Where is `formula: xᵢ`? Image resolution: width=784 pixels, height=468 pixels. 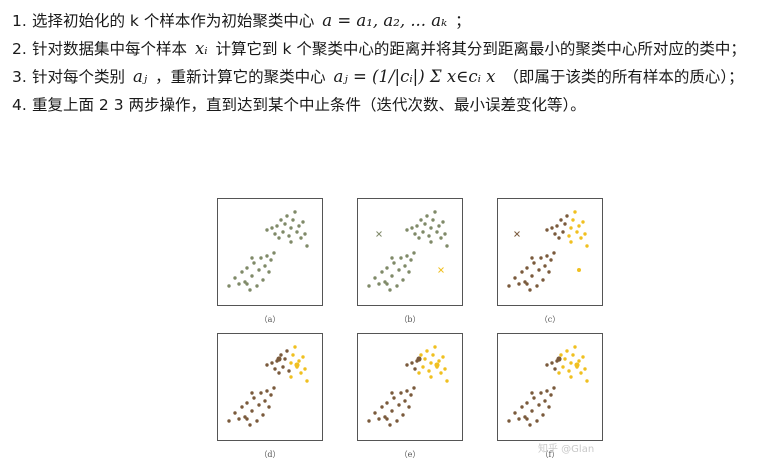 formula: xᵢ is located at coordinates (201, 48).